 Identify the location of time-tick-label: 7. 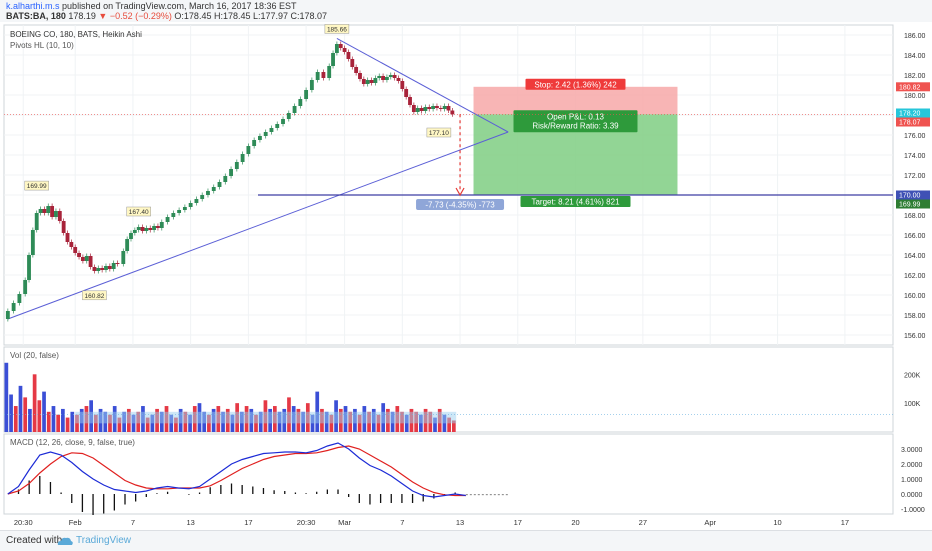
(133, 522).